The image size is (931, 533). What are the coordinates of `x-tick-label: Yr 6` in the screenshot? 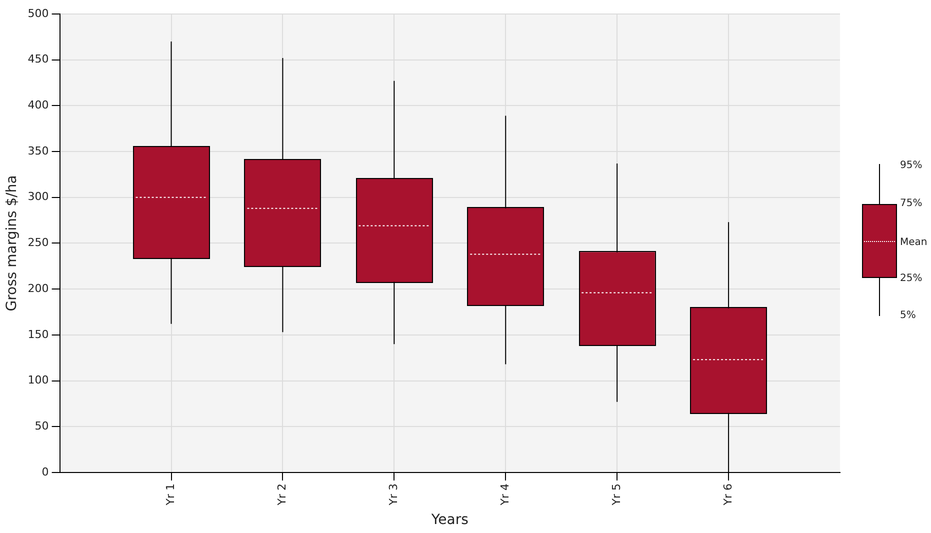 It's located at (727, 494).